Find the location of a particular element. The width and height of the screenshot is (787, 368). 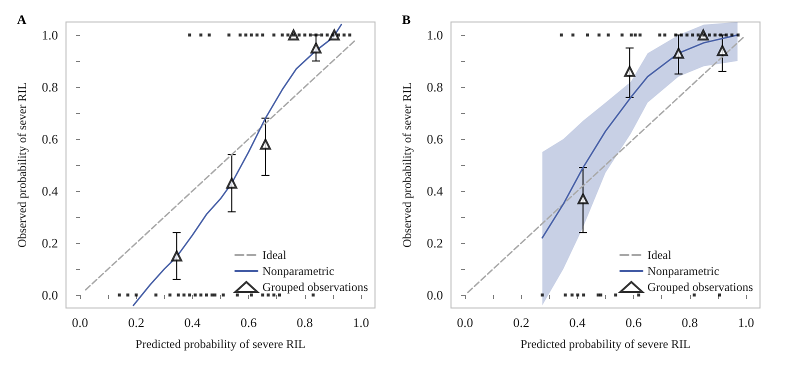

y-tick-label: 0.4 is located at coordinates (50, 191).